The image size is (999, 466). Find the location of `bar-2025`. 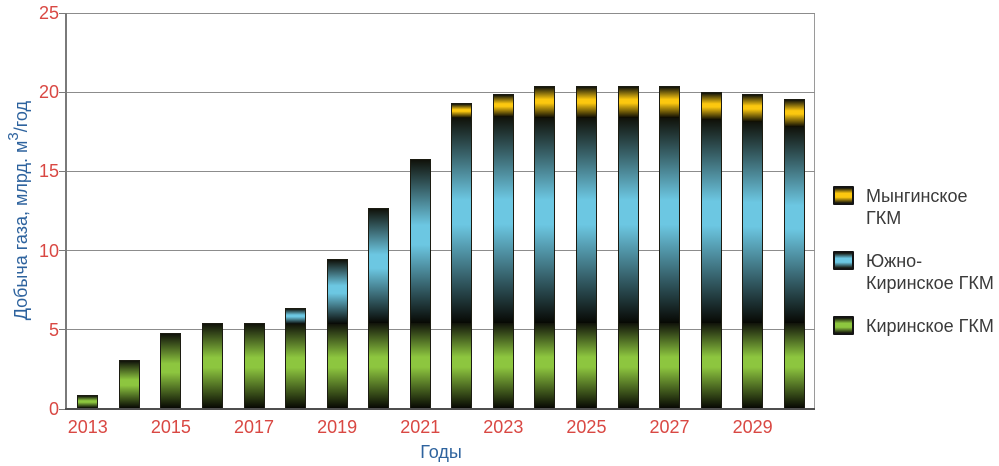

bar-2025 is located at coordinates (586, 247).